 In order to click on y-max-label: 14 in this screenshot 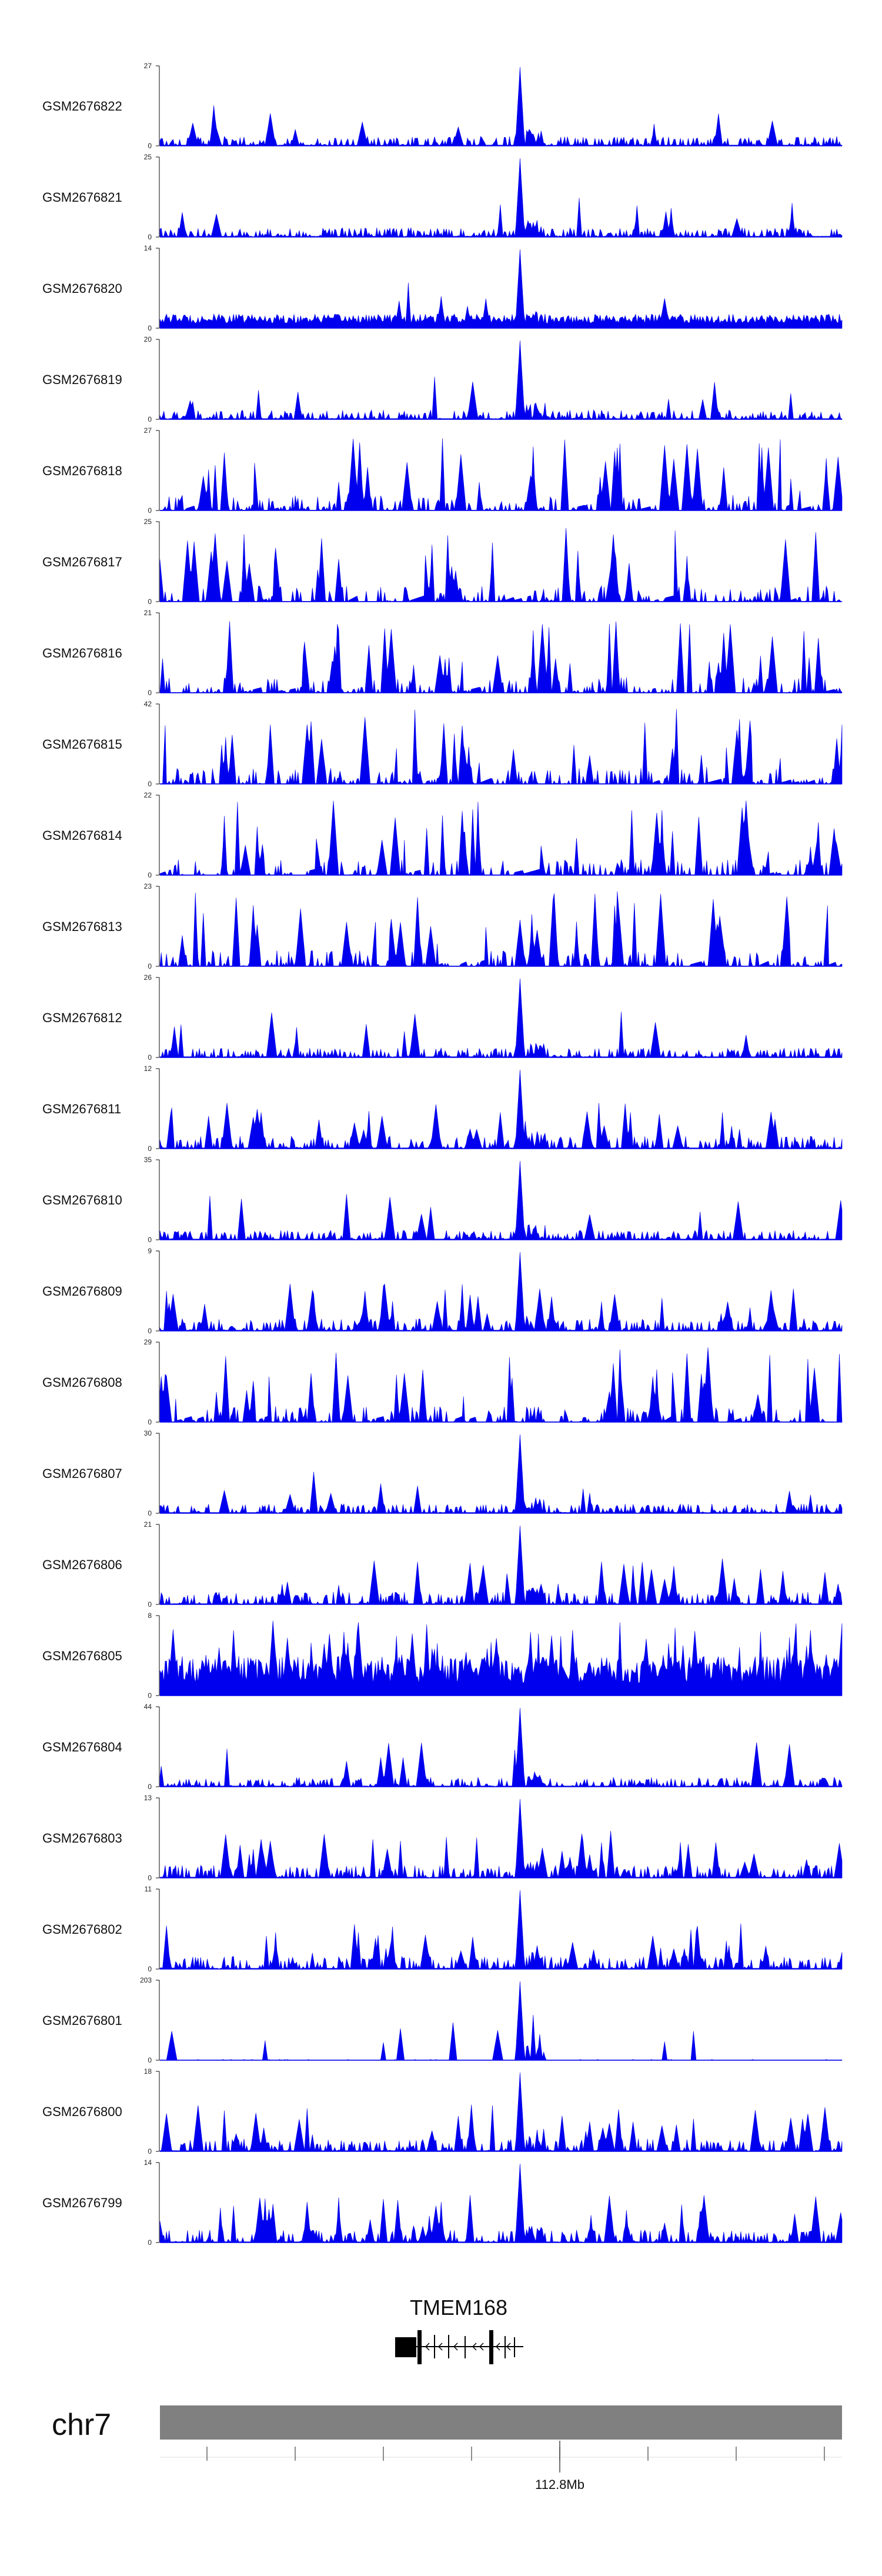, I will do `click(148, 2162)`.